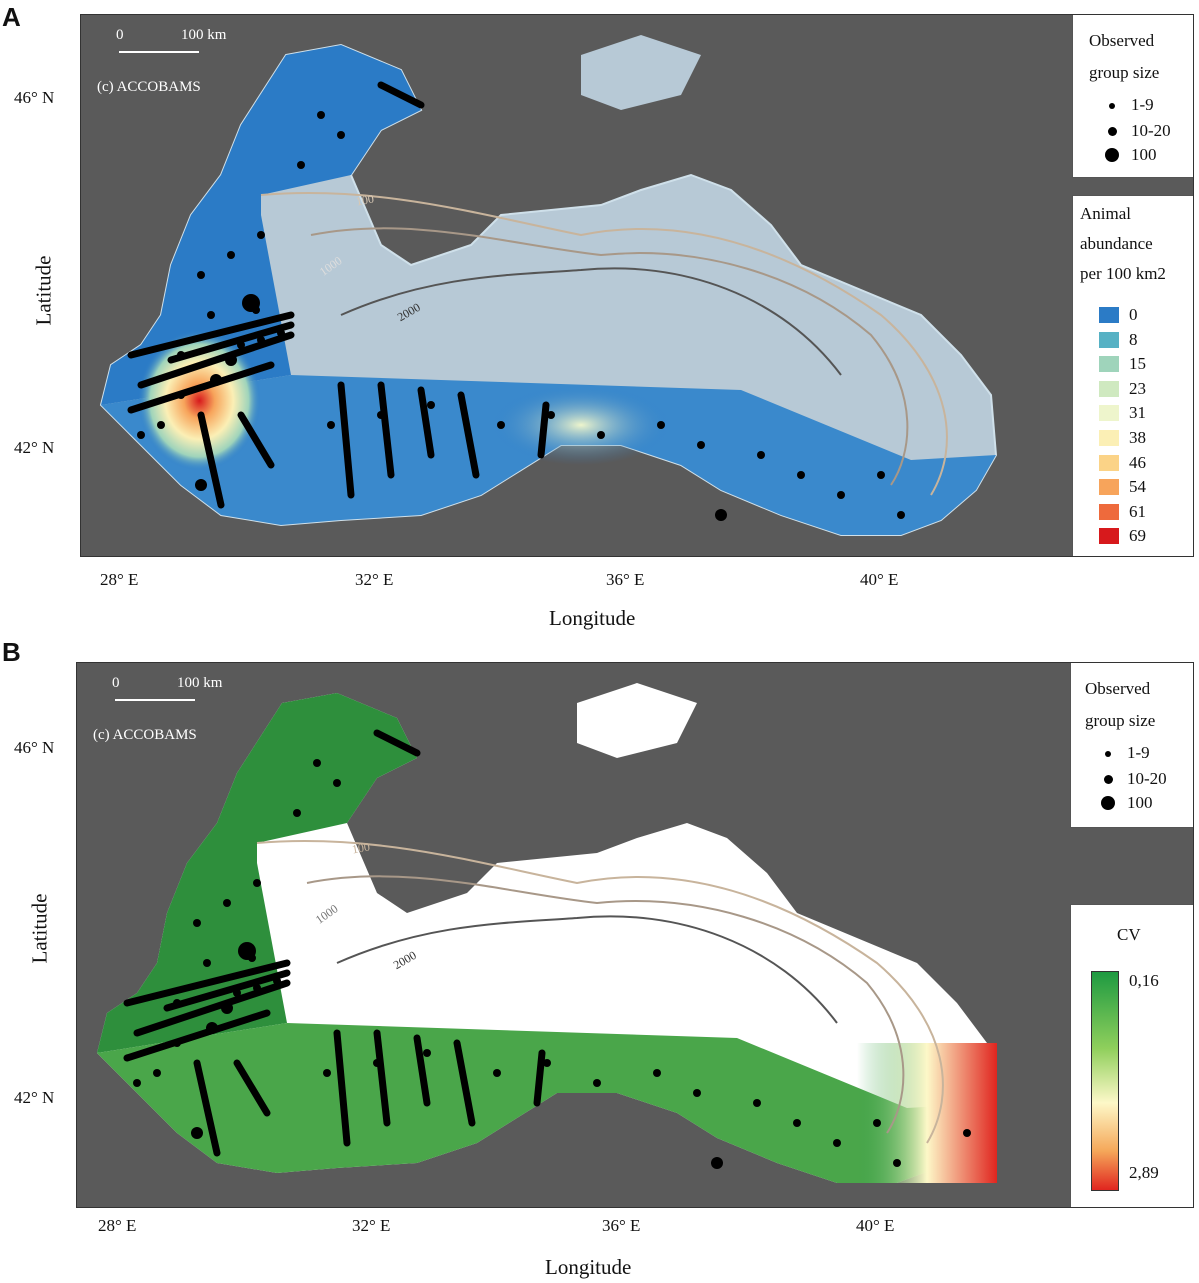 Image resolution: width=1199 pixels, height=1283 pixels. What do you see at coordinates (1142, 104) in the screenshot?
I see `group-label-small: 1-9` at bounding box center [1142, 104].